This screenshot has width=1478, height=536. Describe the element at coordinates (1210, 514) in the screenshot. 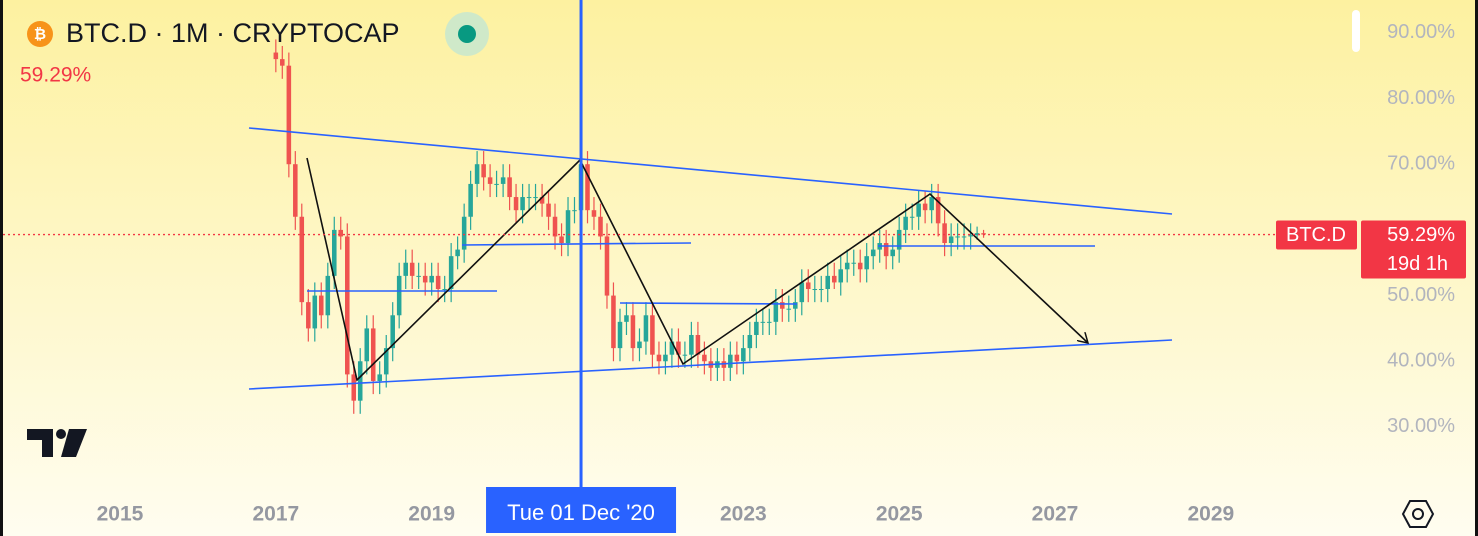

I see `x-tick-label: 2029` at that location.